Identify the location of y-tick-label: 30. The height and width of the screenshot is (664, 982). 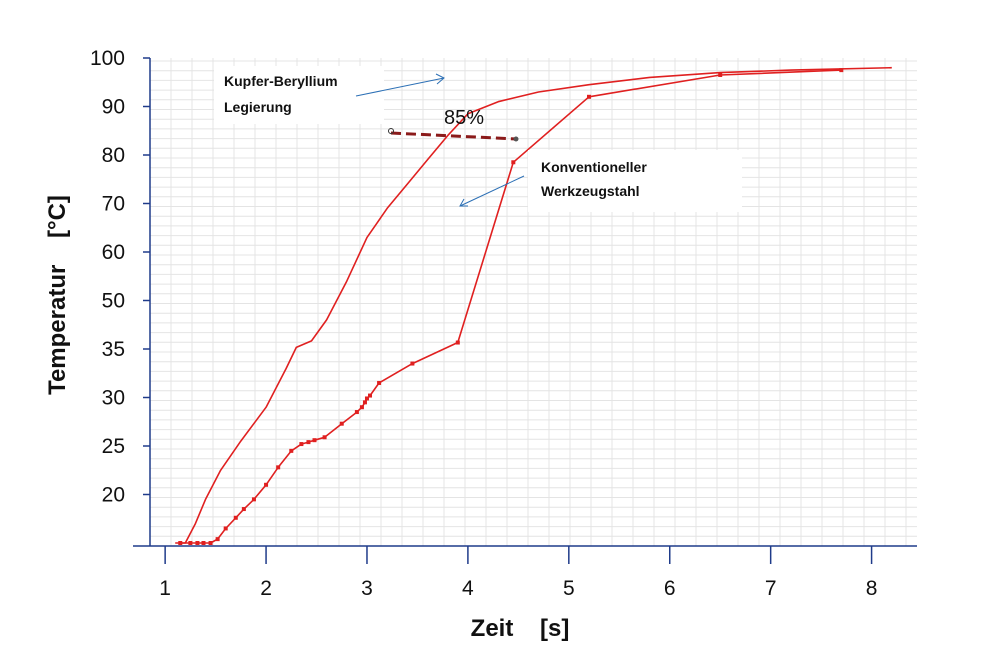
(113, 398).